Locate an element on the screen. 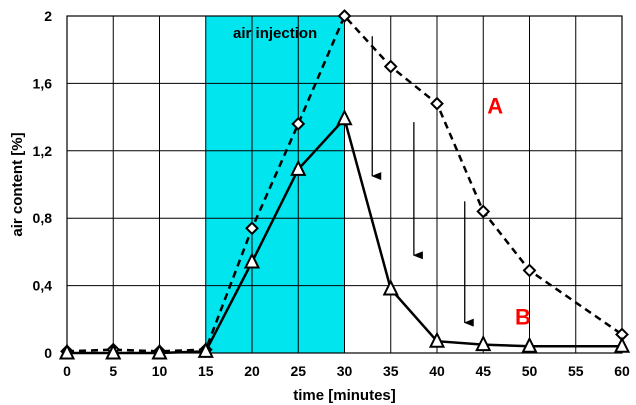 The image size is (636, 405). y-tick-label: 0,8 is located at coordinates (43, 218).